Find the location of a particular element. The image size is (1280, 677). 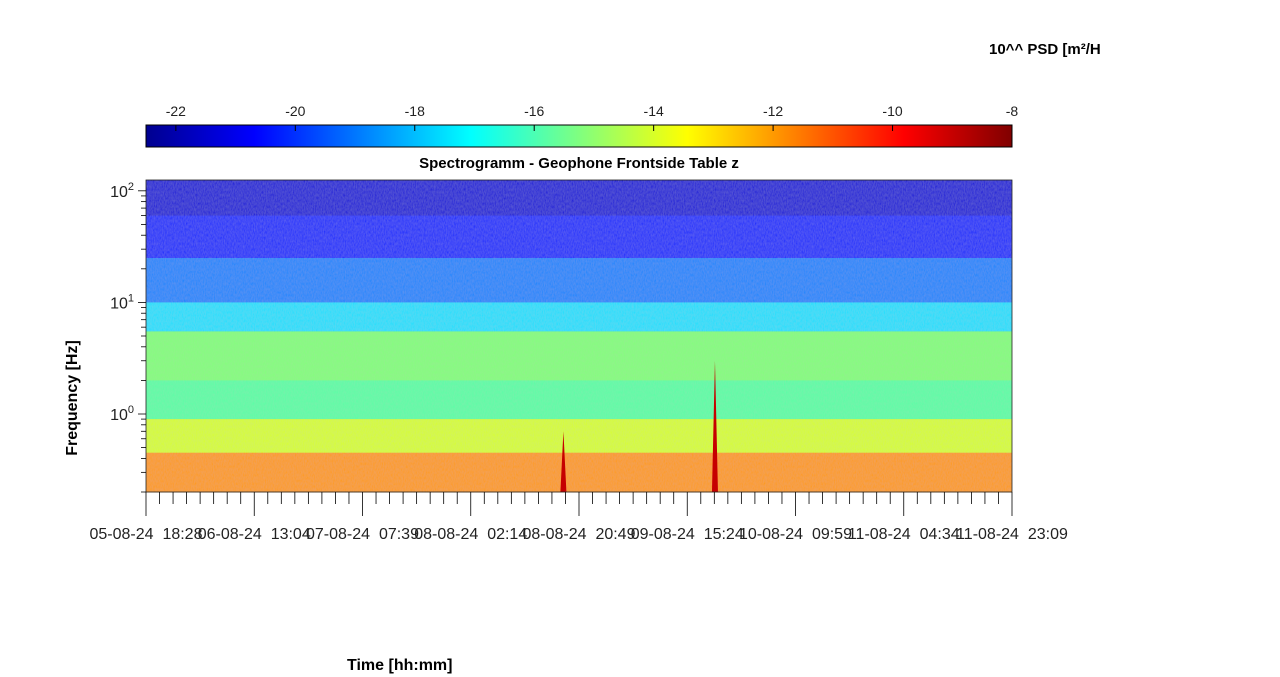

colorbar-tick-label: -14 is located at coordinates (654, 111).